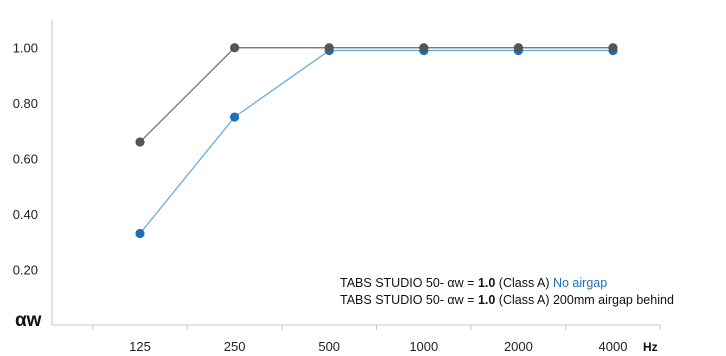 The height and width of the screenshot is (356, 726). Describe the element at coordinates (28, 320) in the screenshot. I see `y-axis-title: αw` at that location.